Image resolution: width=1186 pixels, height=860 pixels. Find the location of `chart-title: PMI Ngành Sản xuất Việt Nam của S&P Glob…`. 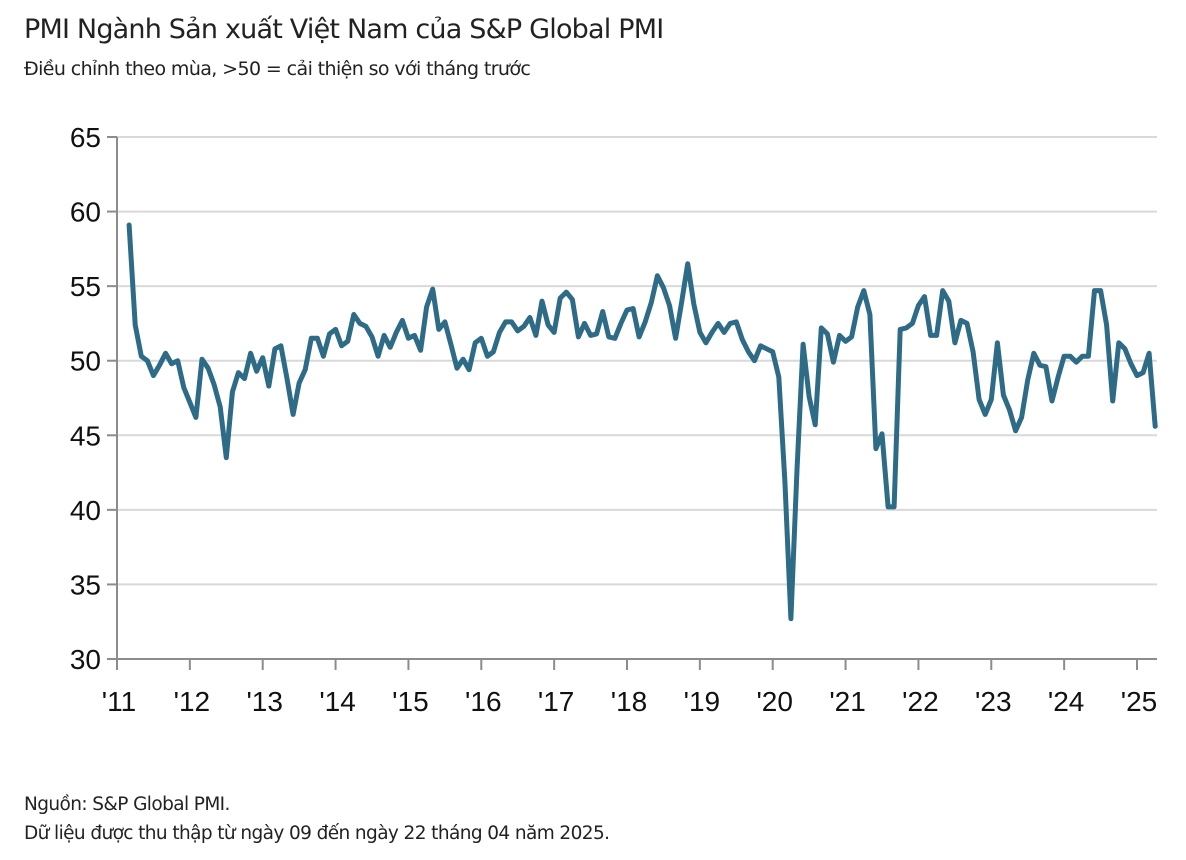

chart-title: PMI Ngành Sản xuất Việt Nam của S&P Glob… is located at coordinates (344, 29).